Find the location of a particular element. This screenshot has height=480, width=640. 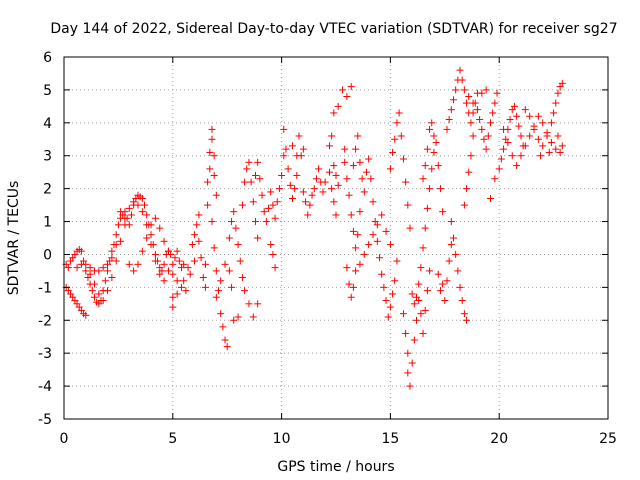

x-tick-label: 10 is located at coordinates (282, 439).